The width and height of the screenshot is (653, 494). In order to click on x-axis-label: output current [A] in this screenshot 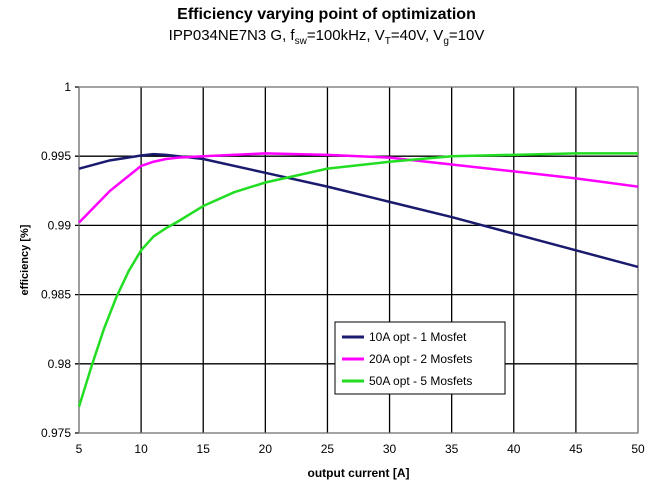, I will do `click(359, 473)`.